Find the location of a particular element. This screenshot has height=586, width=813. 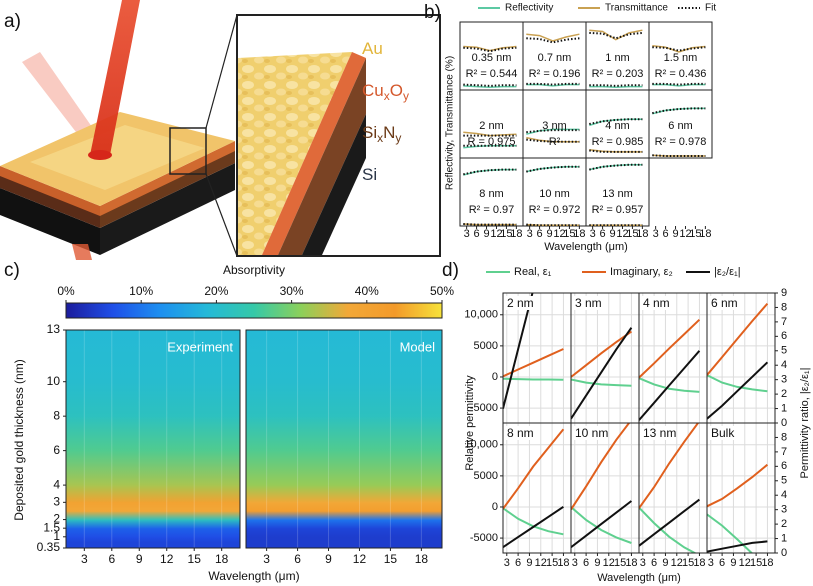

subplot-bg is located at coordinates (741, 358).